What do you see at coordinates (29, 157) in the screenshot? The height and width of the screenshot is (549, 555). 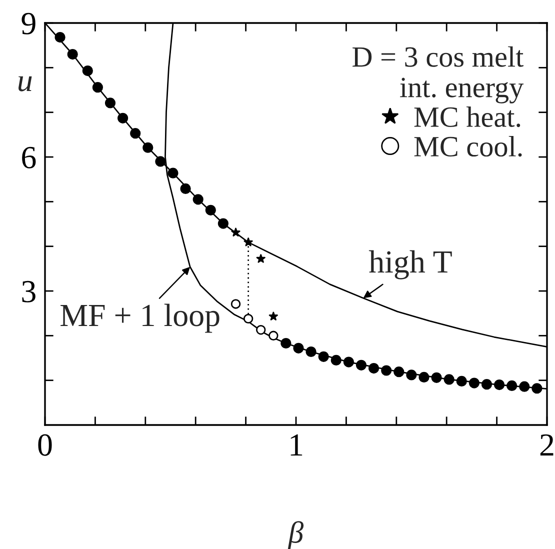 I see `y-tick-label: 6` at bounding box center [29, 157].